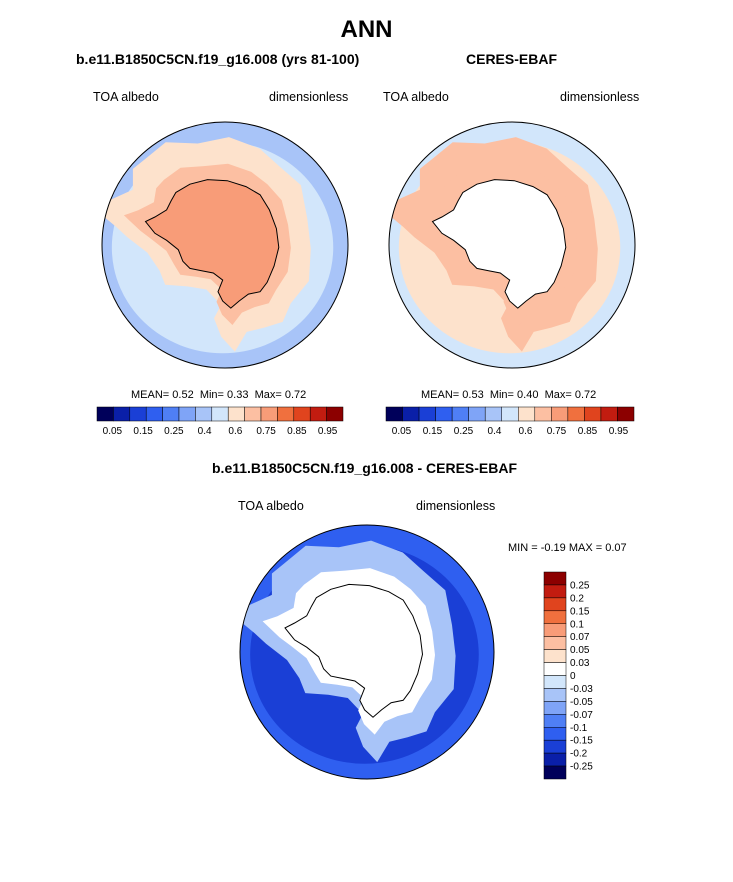 This screenshot has width=733, height=882. I want to click on colorbar-tick-label: 0.95, so click(619, 431).